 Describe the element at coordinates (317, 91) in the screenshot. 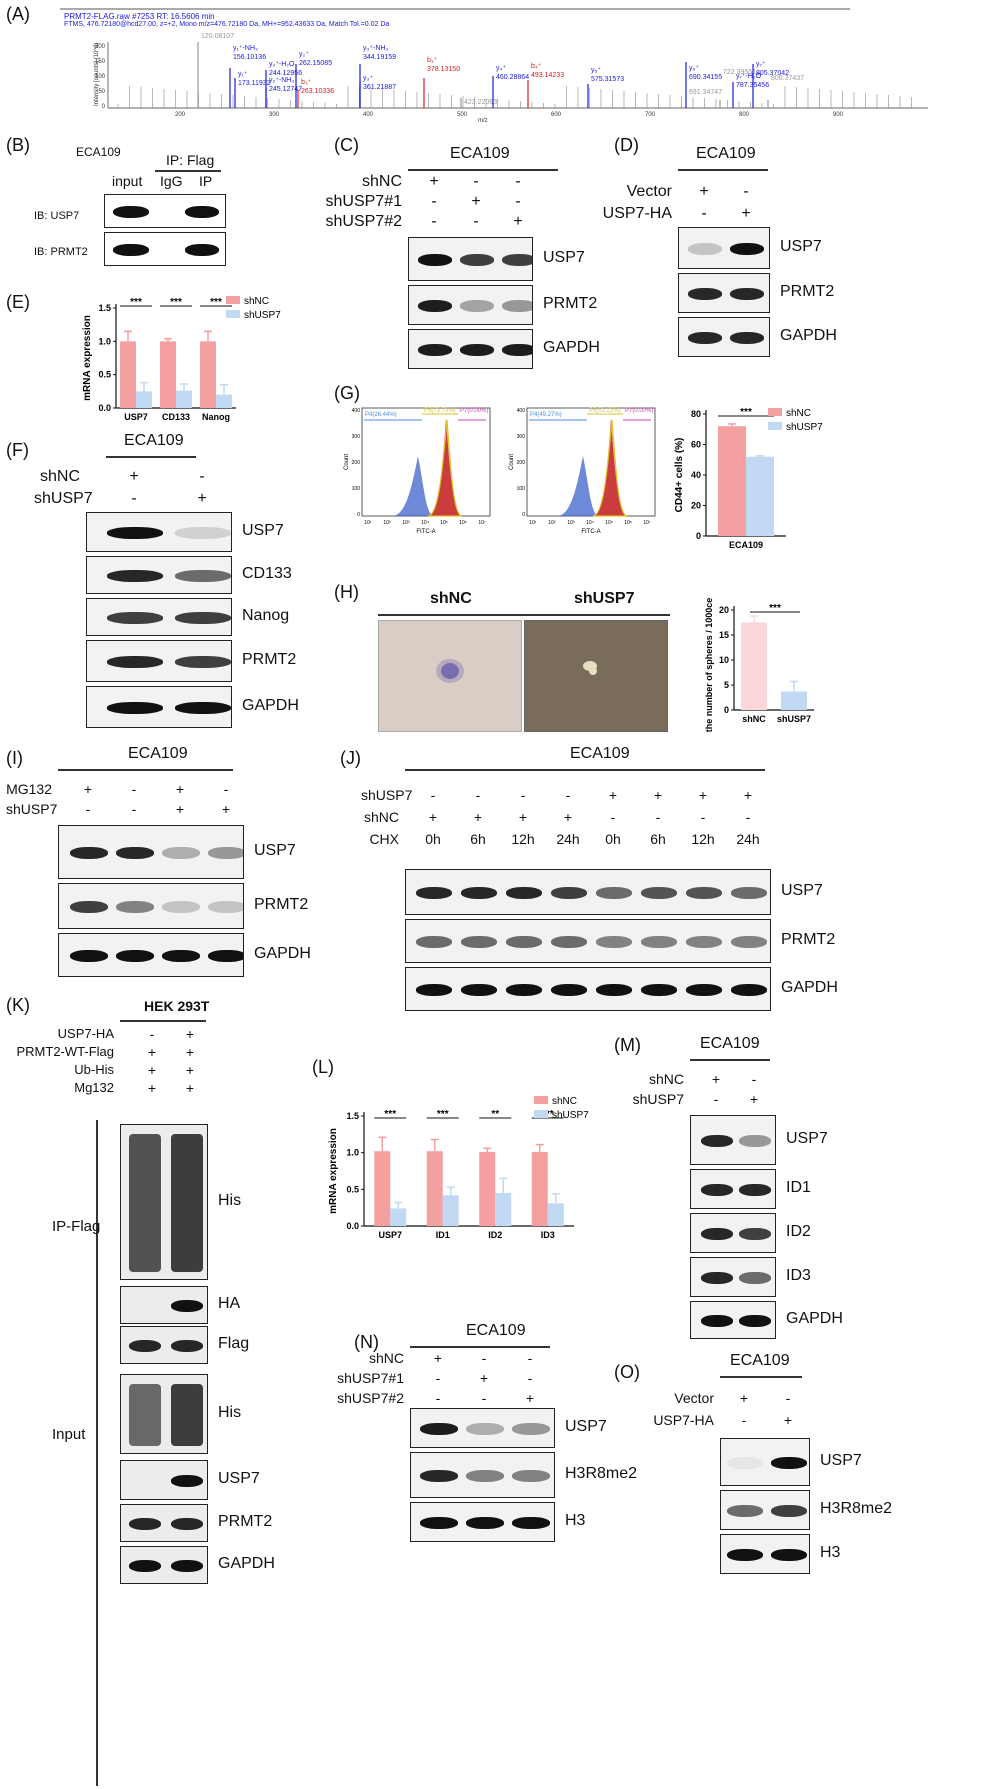

I see `ms-peak-mz: 263.10336` at that location.